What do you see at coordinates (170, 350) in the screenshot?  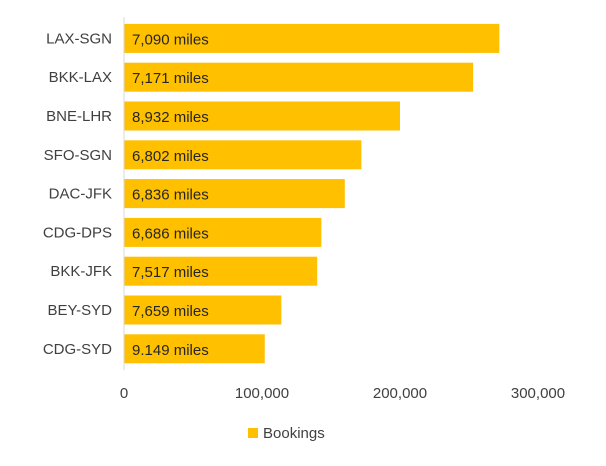 I see `data-label: 9.149 miles` at bounding box center [170, 350].